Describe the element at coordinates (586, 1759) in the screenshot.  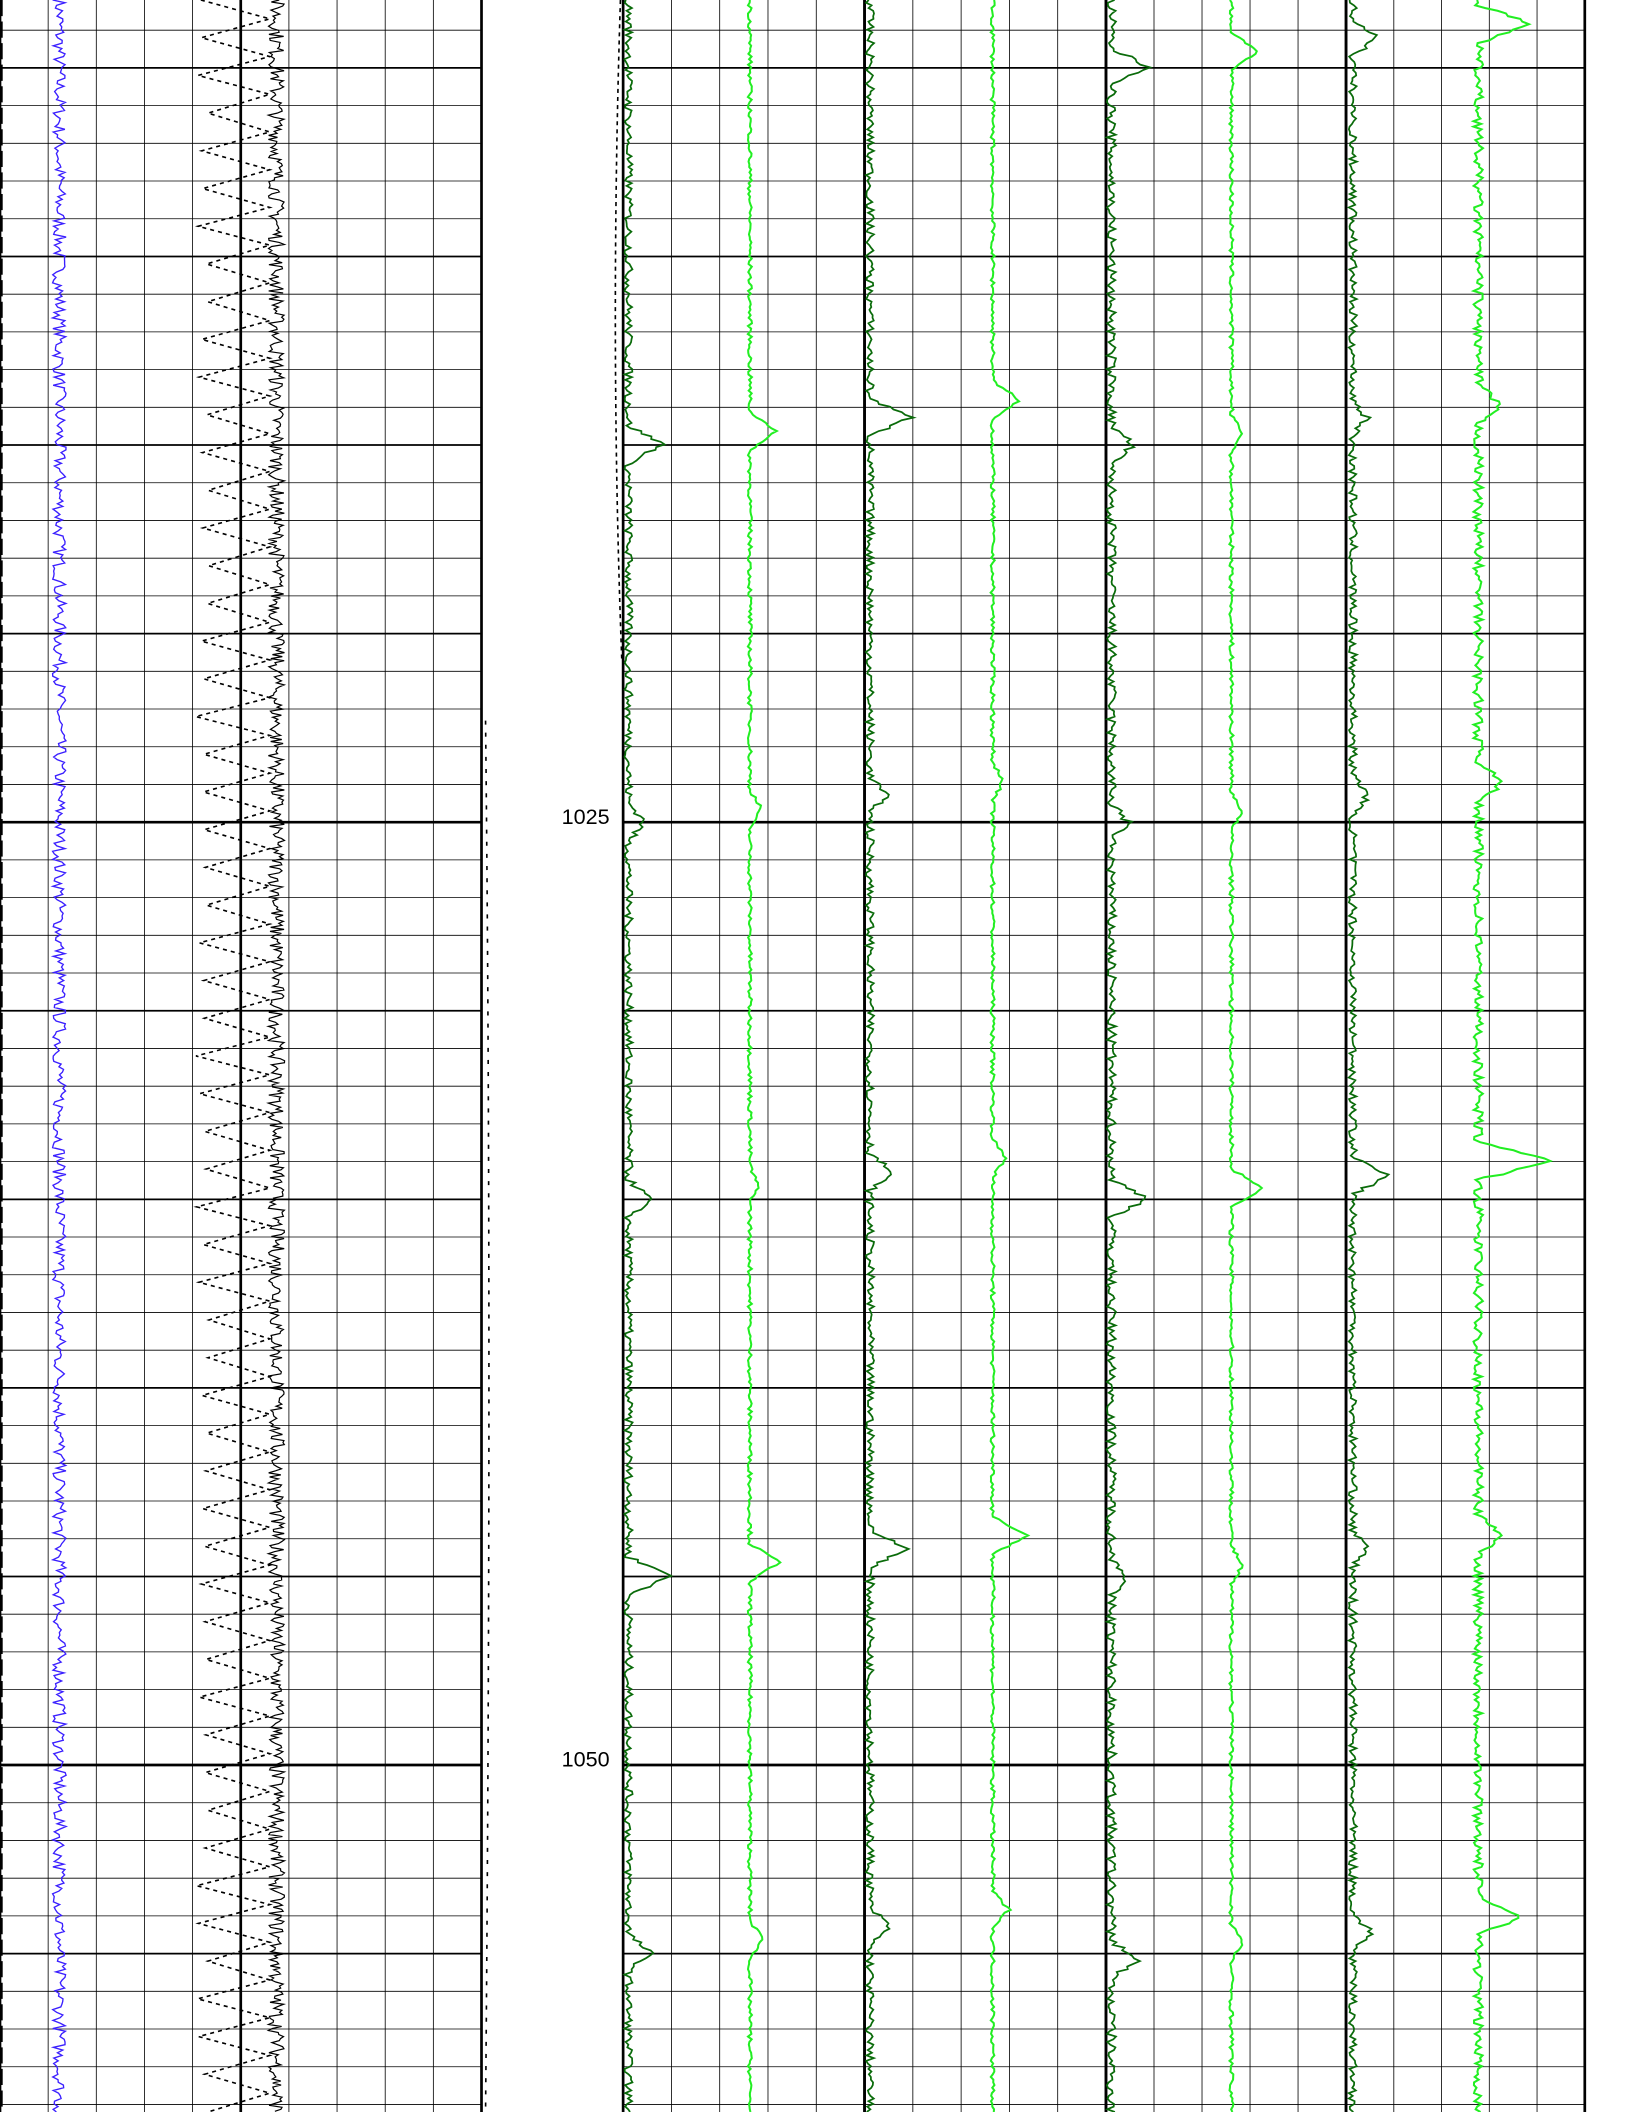
I see `depth-label: 1050` at that location.